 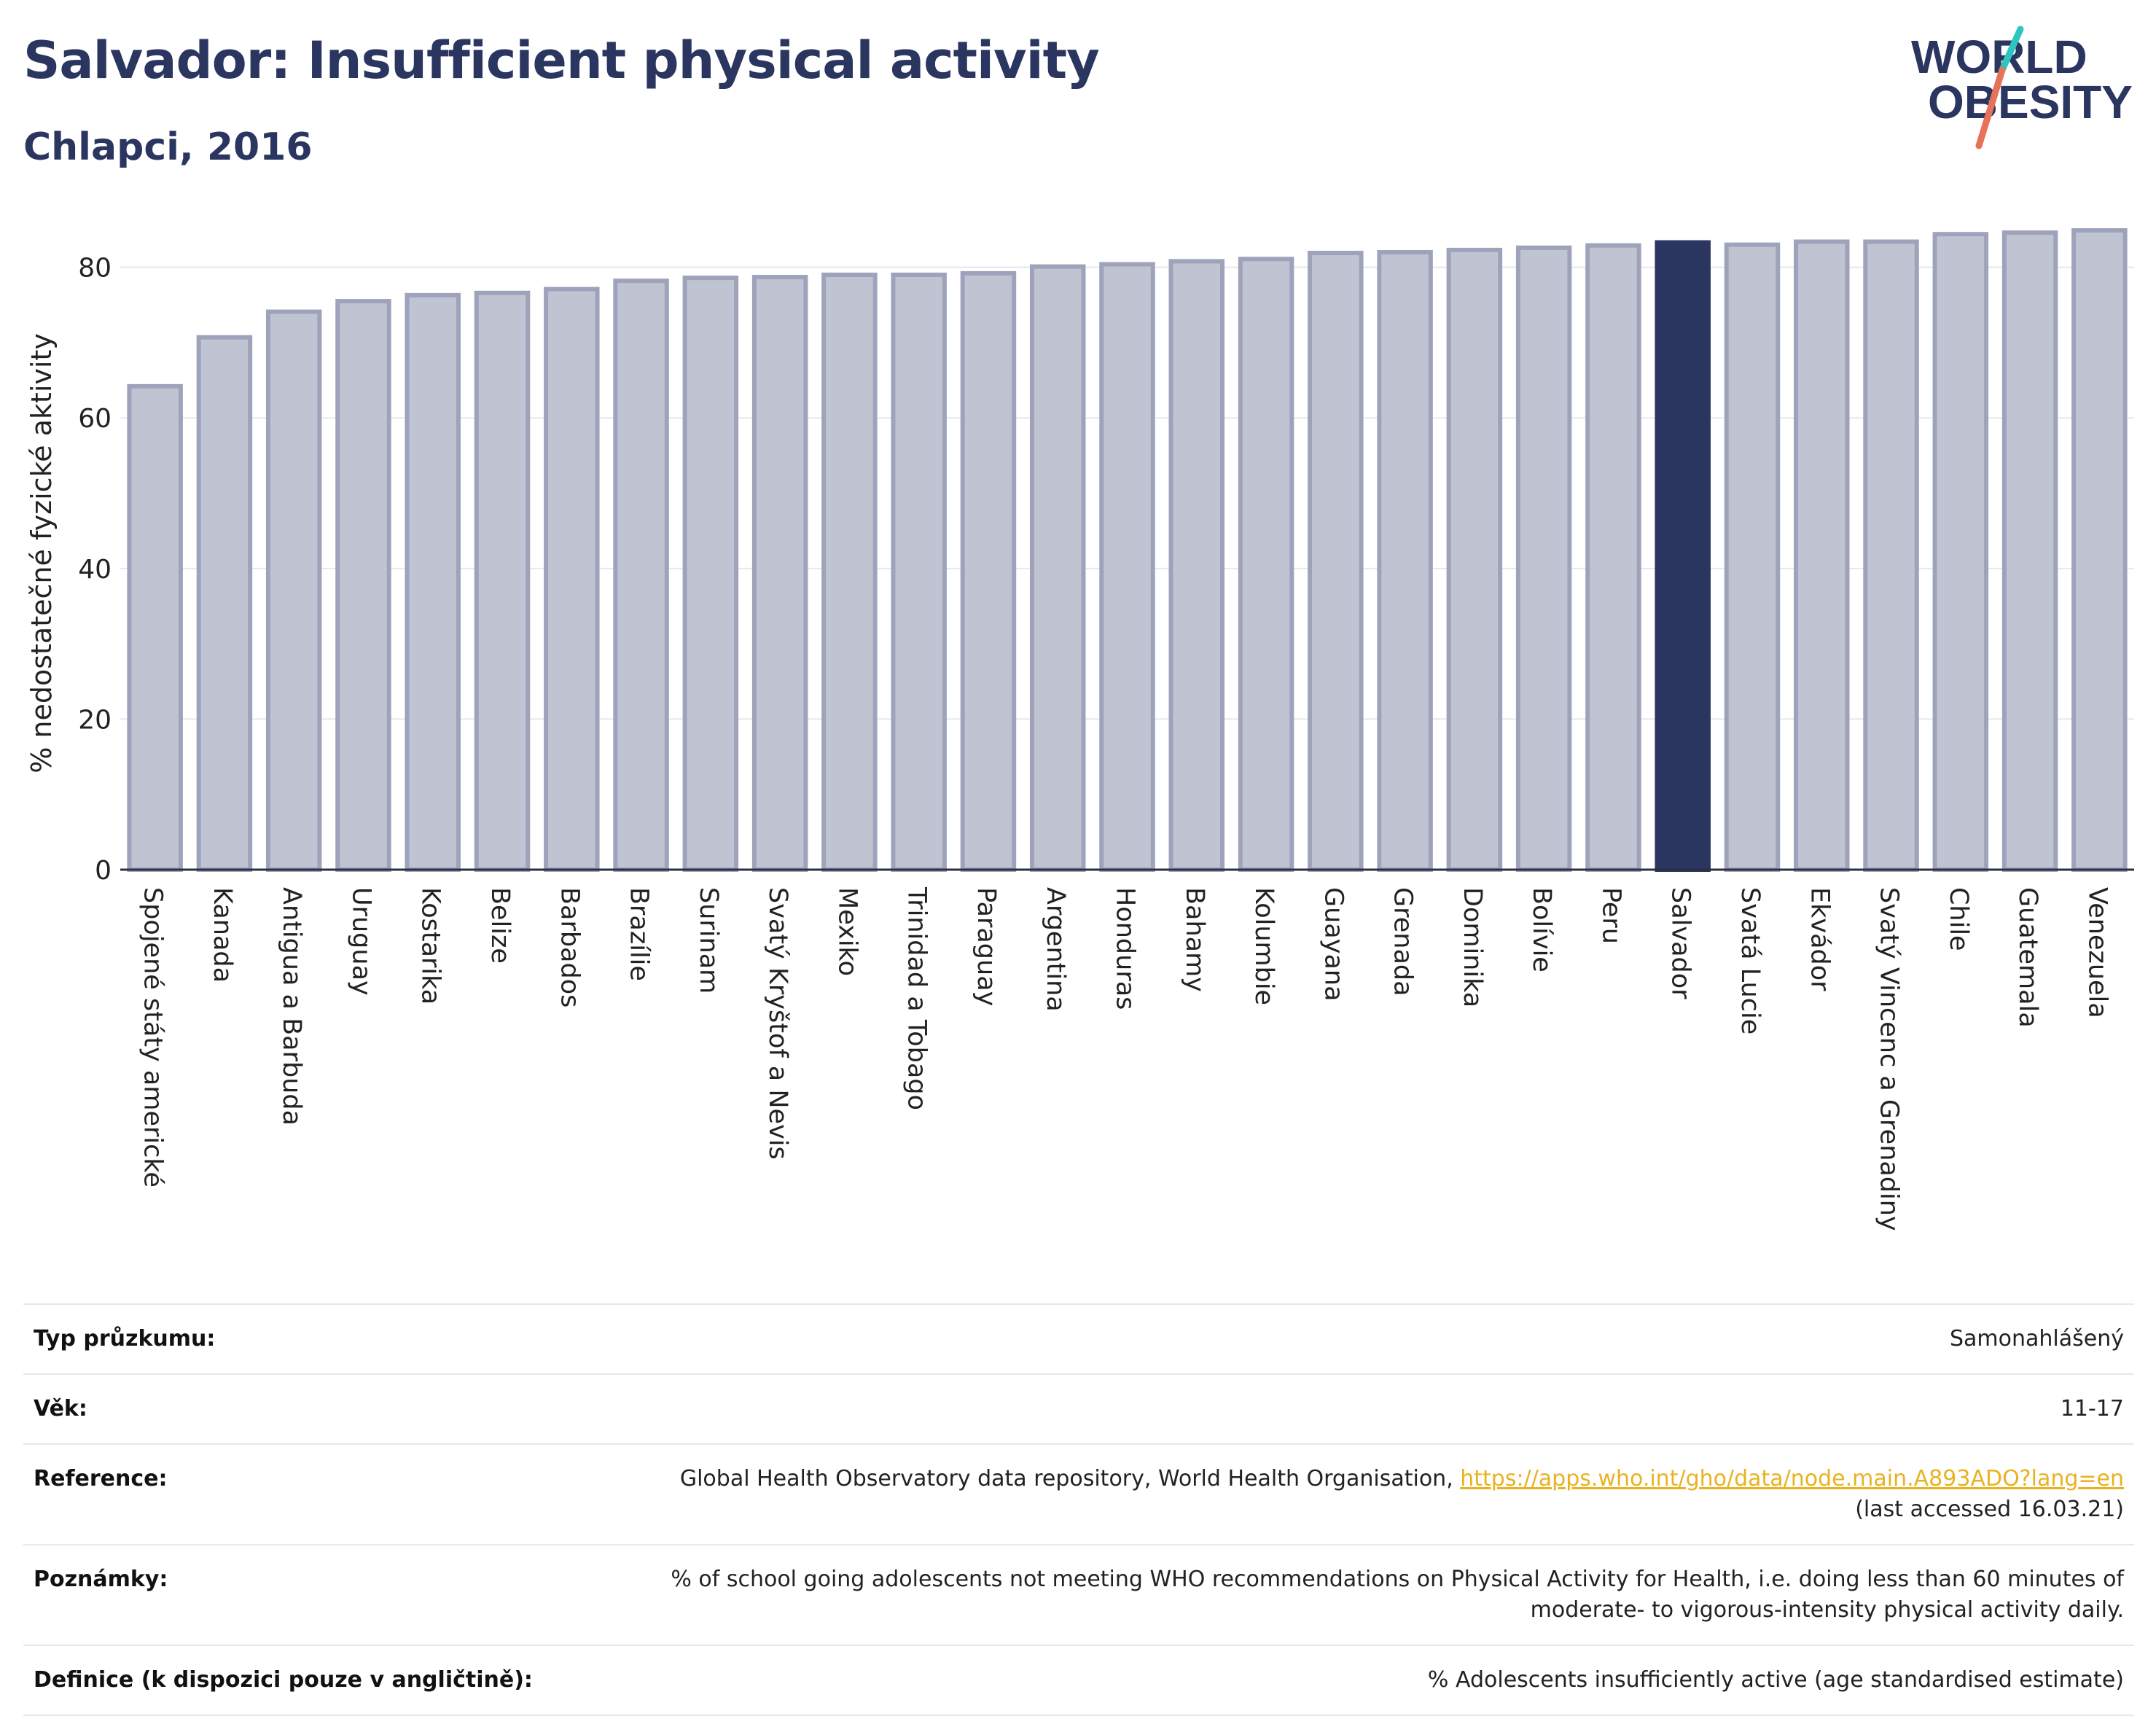 I want to click on info-value: Samonahlášený, so click(x=2037, y=1339).